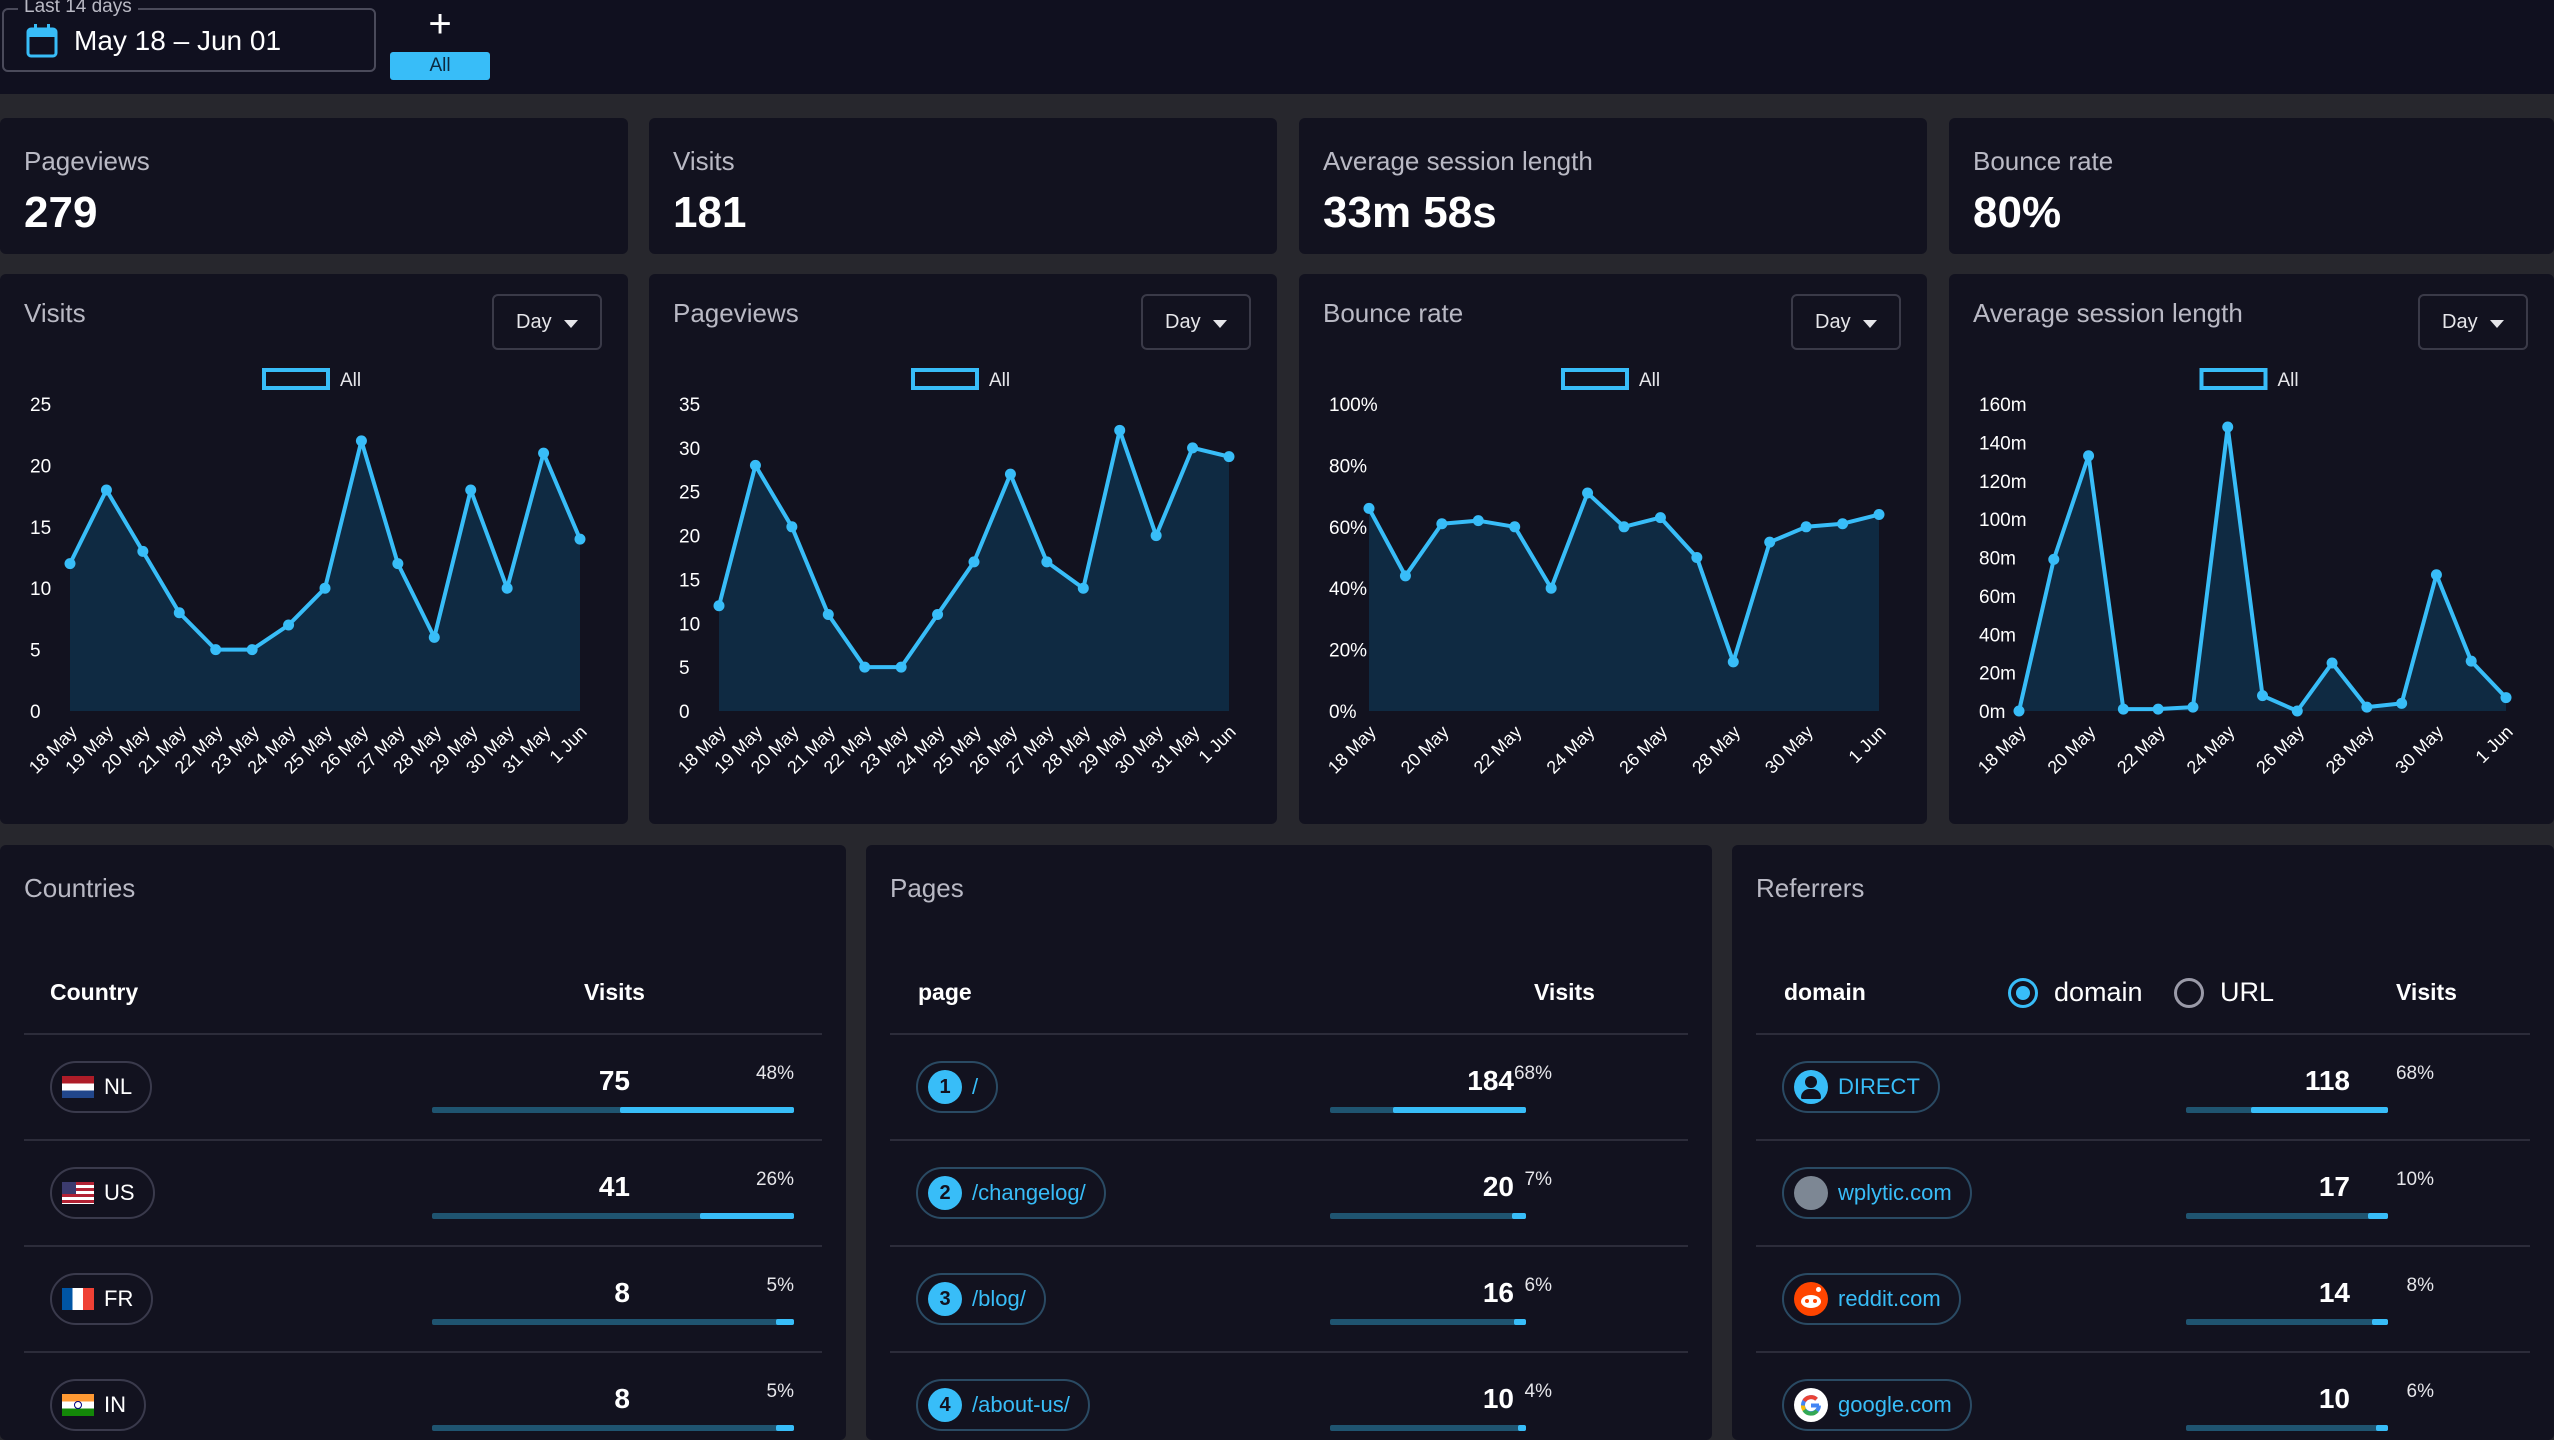 This screenshot has width=2554, height=1440. I want to click on table-row: 2 /changelog/ 20 7%, so click(1289, 1194).